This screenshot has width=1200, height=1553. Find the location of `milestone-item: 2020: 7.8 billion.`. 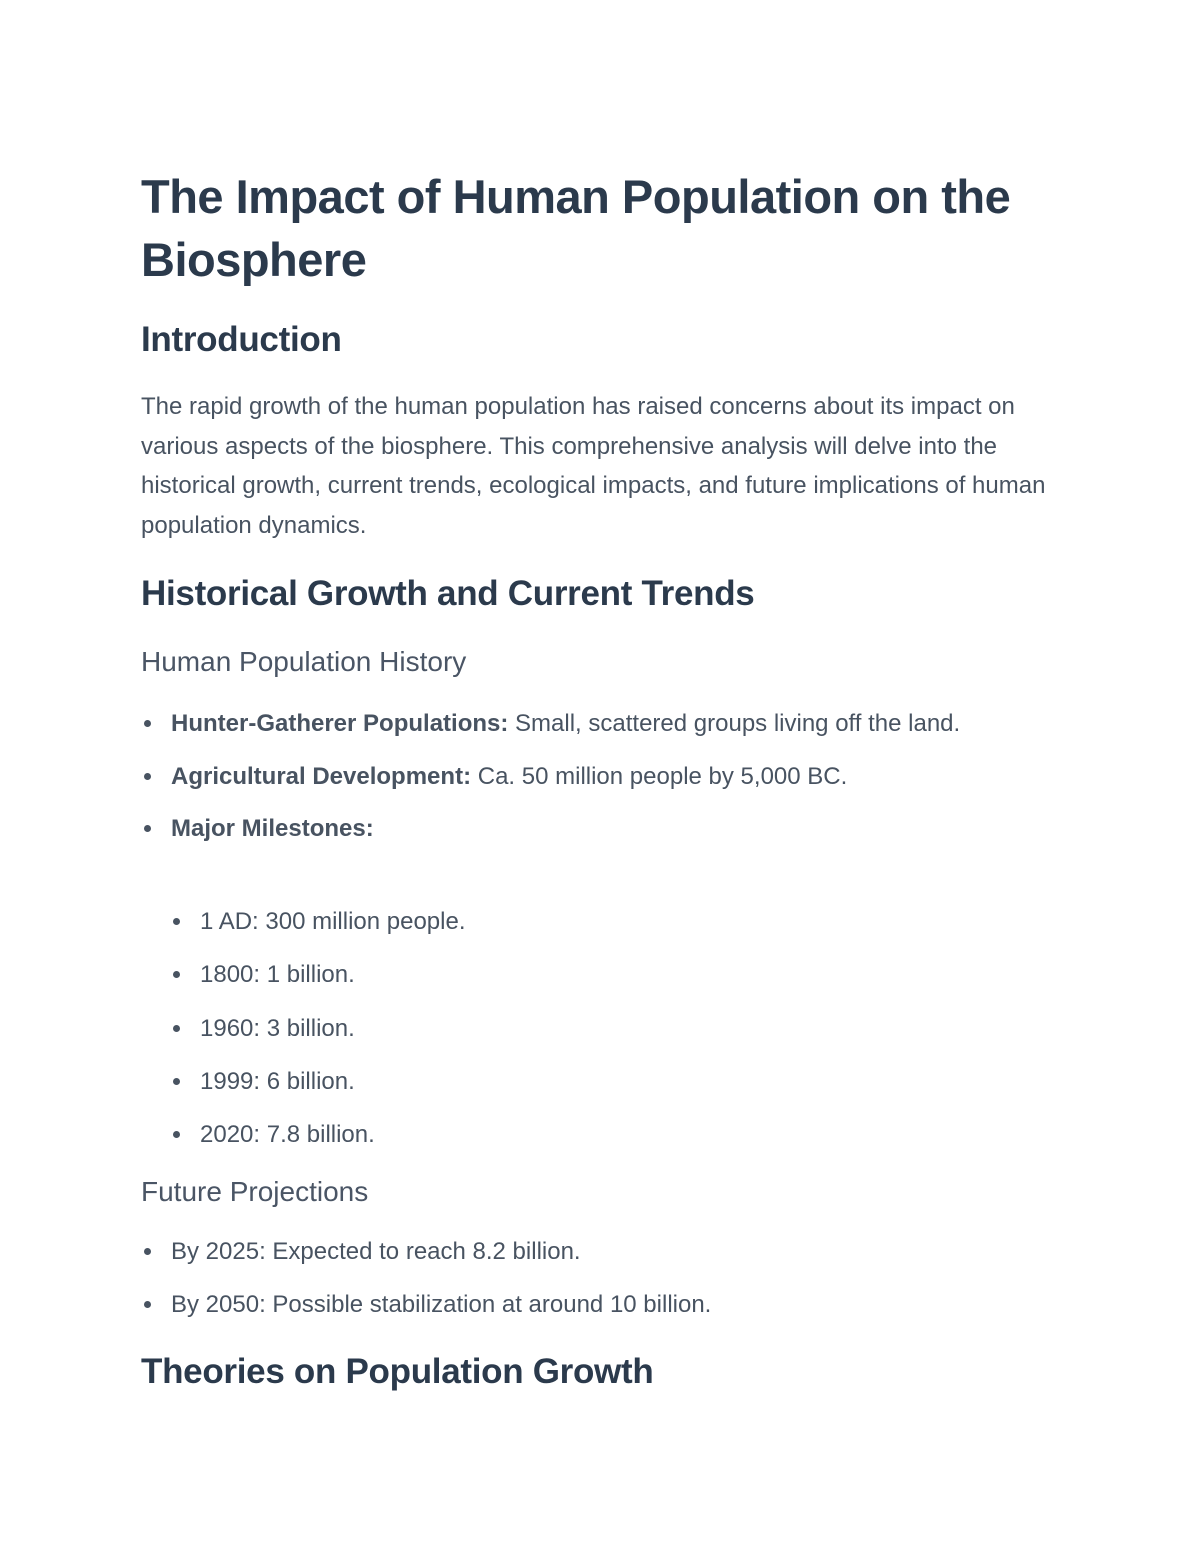

milestone-item: 2020: 7.8 billion. is located at coordinates (630, 1135).